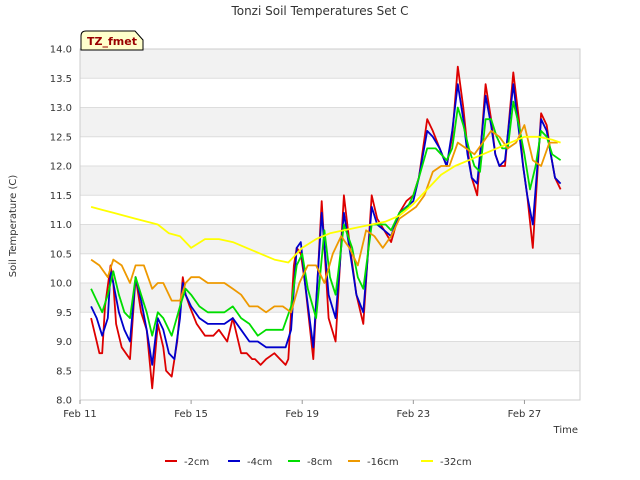  What do you see at coordinates (61, 196) in the screenshot?
I see `y-tick-label: 11.5` at bounding box center [61, 196].